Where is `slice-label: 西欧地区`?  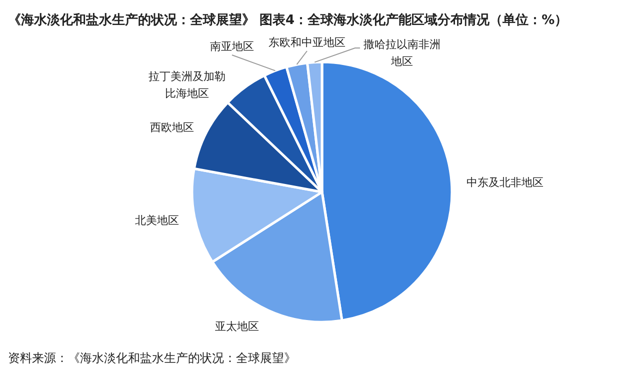 slice-label: 西欧地区 is located at coordinates (172, 127).